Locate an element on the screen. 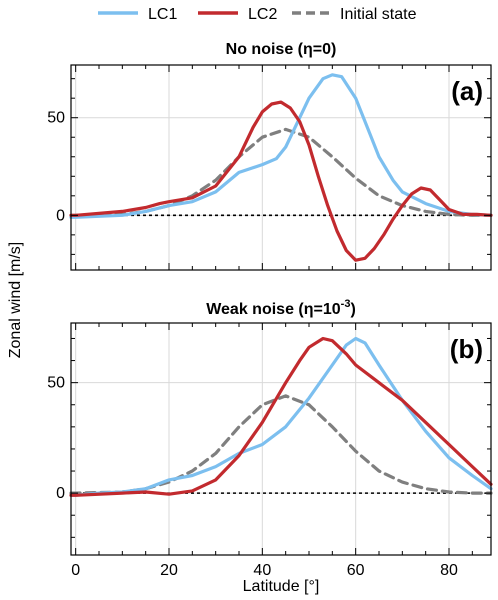 Image resolution: width=498 pixels, height=600 pixels. x-tick-label: 60 is located at coordinates (356, 570).